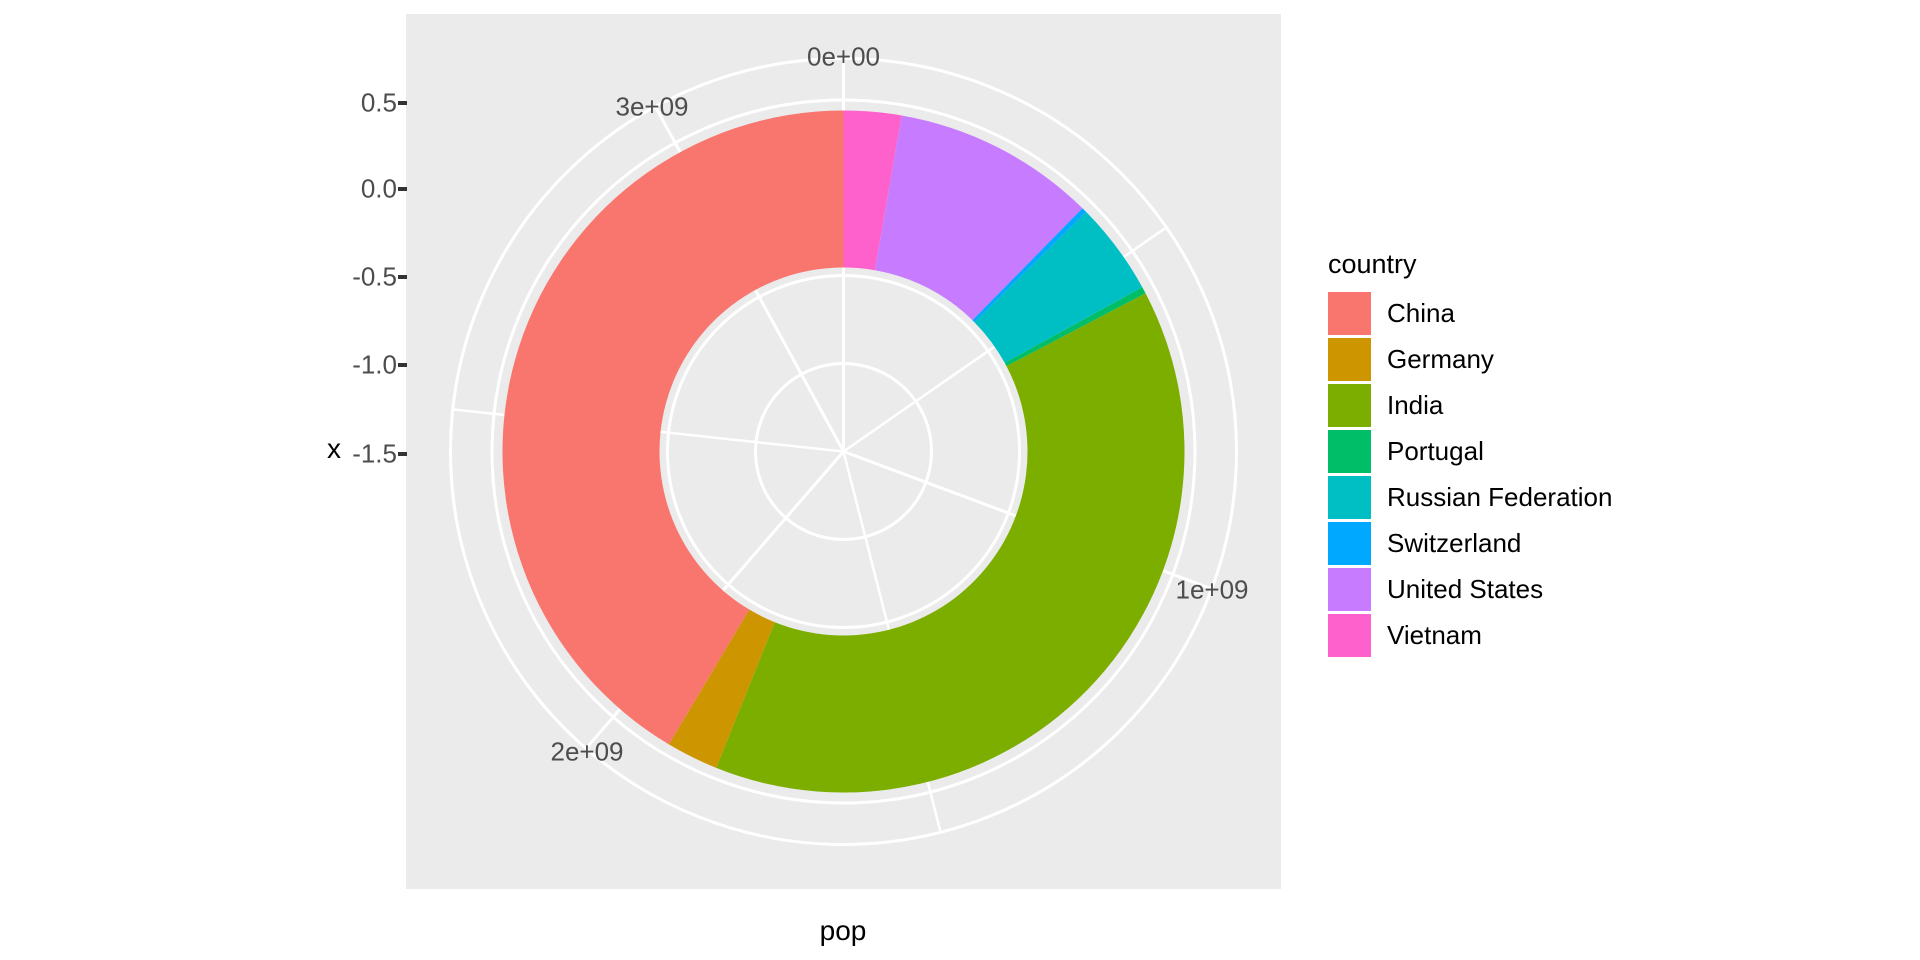  Describe the element at coordinates (1212, 589) in the screenshot. I see `angle-tick-label: 1e+09` at that location.